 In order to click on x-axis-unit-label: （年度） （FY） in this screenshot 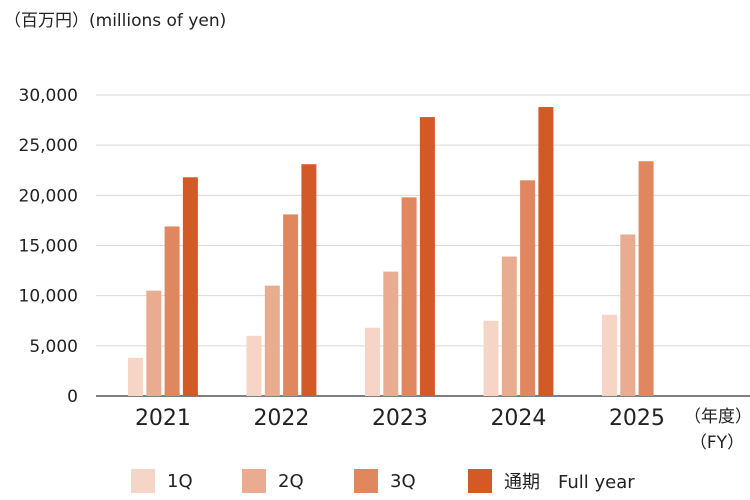, I will do `click(717, 430)`.